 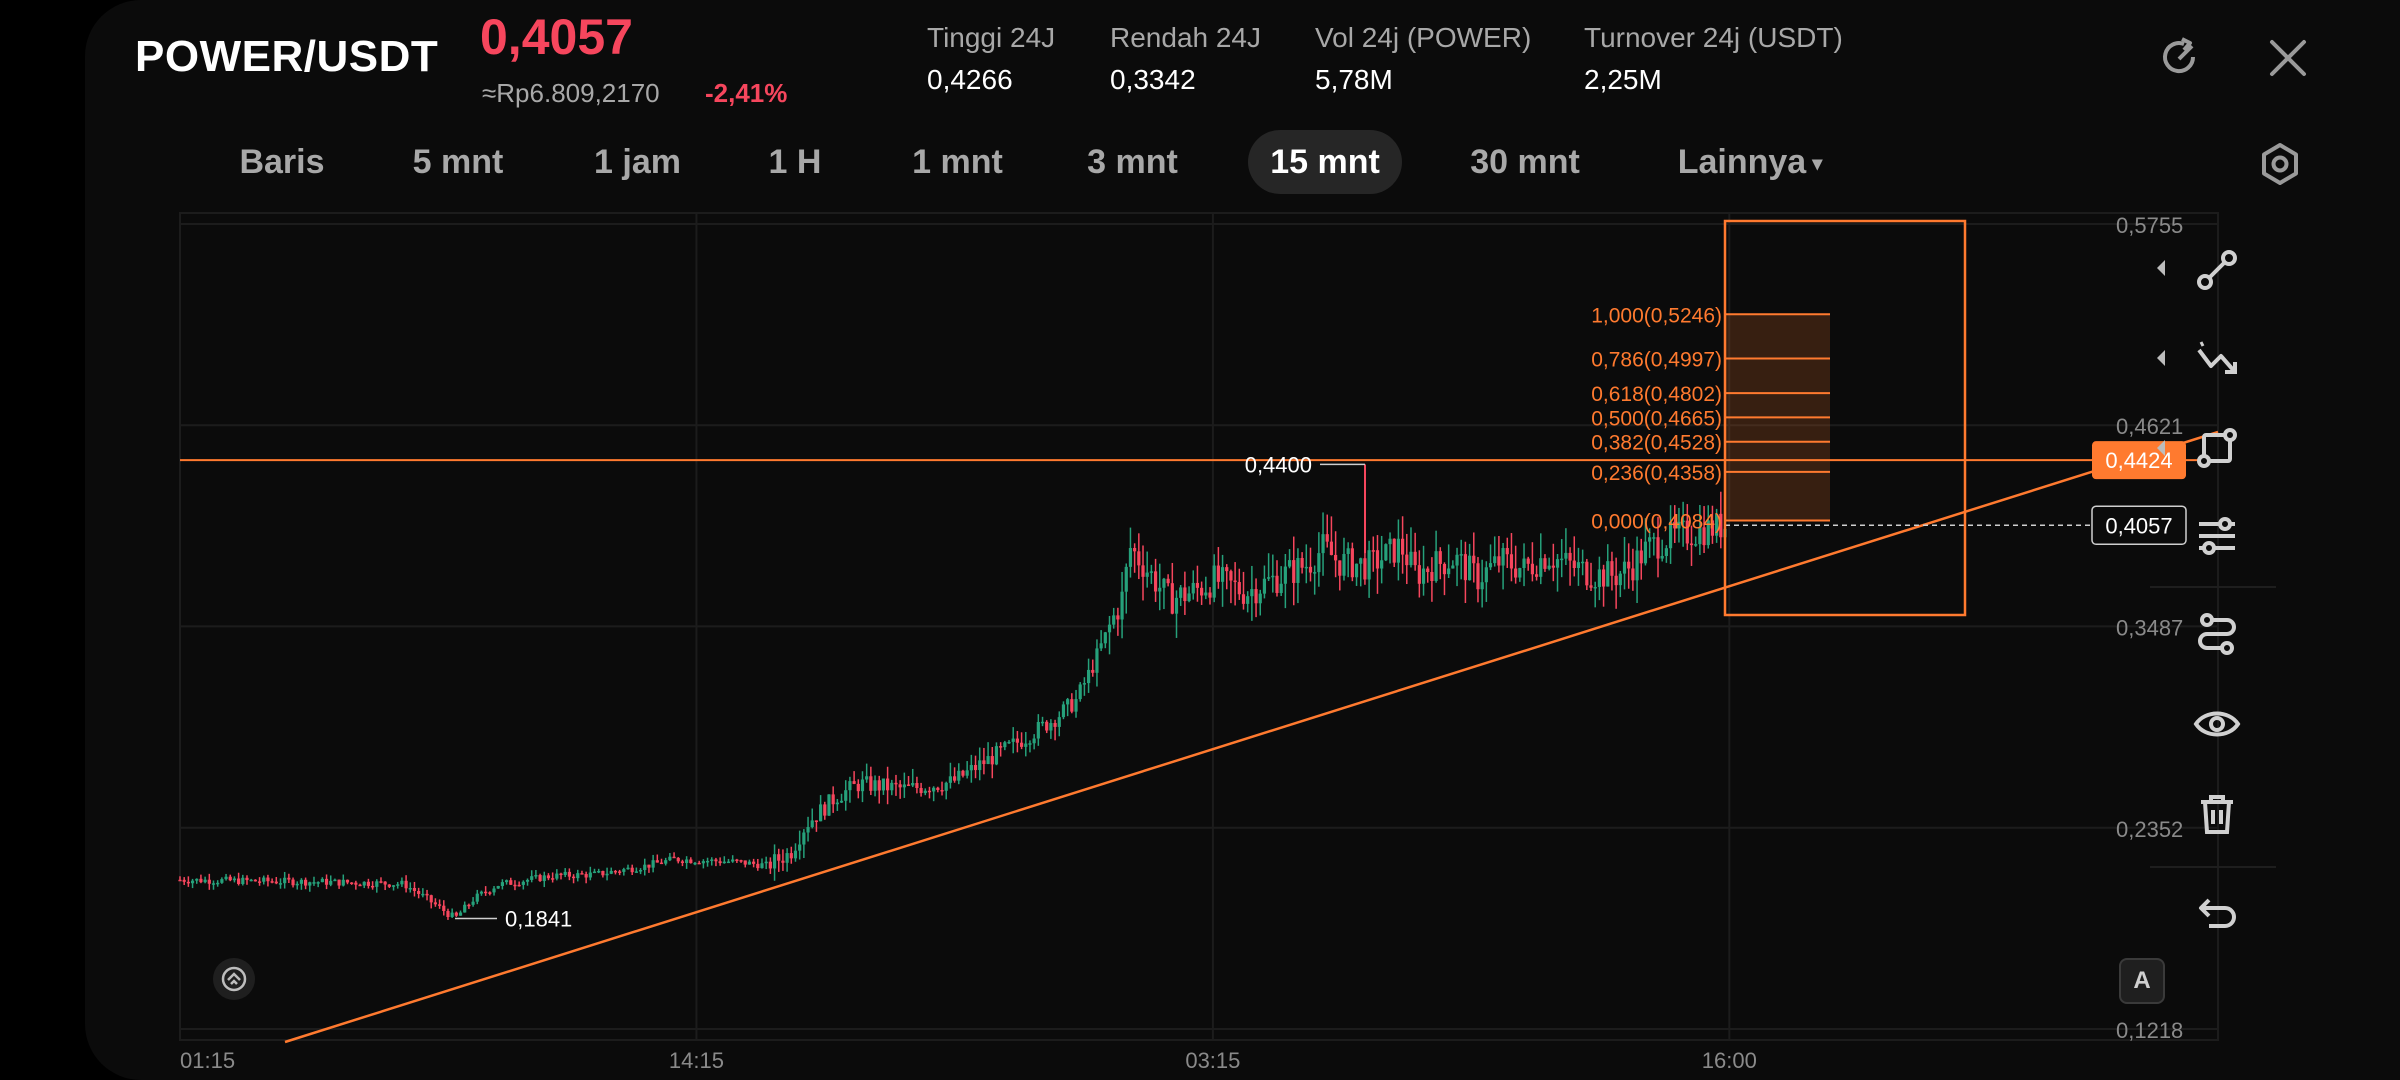 What do you see at coordinates (2142, 981) in the screenshot?
I see `auto-scale-button: A` at bounding box center [2142, 981].